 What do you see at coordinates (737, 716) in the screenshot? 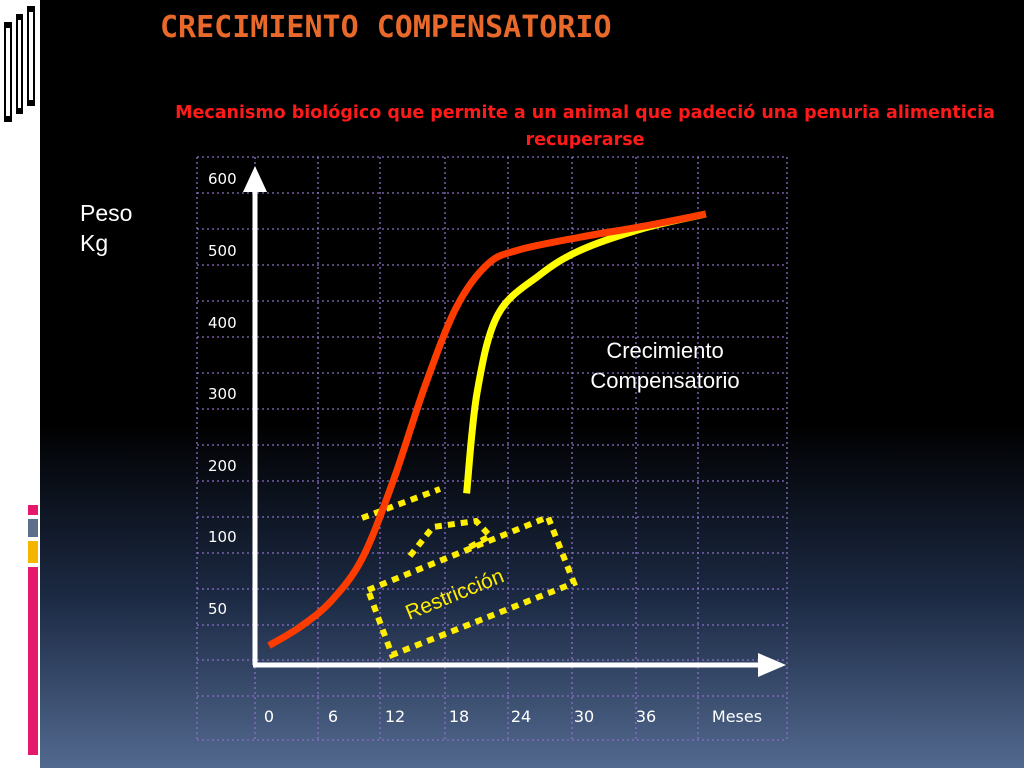
I see `x-axis-label: Meses` at bounding box center [737, 716].